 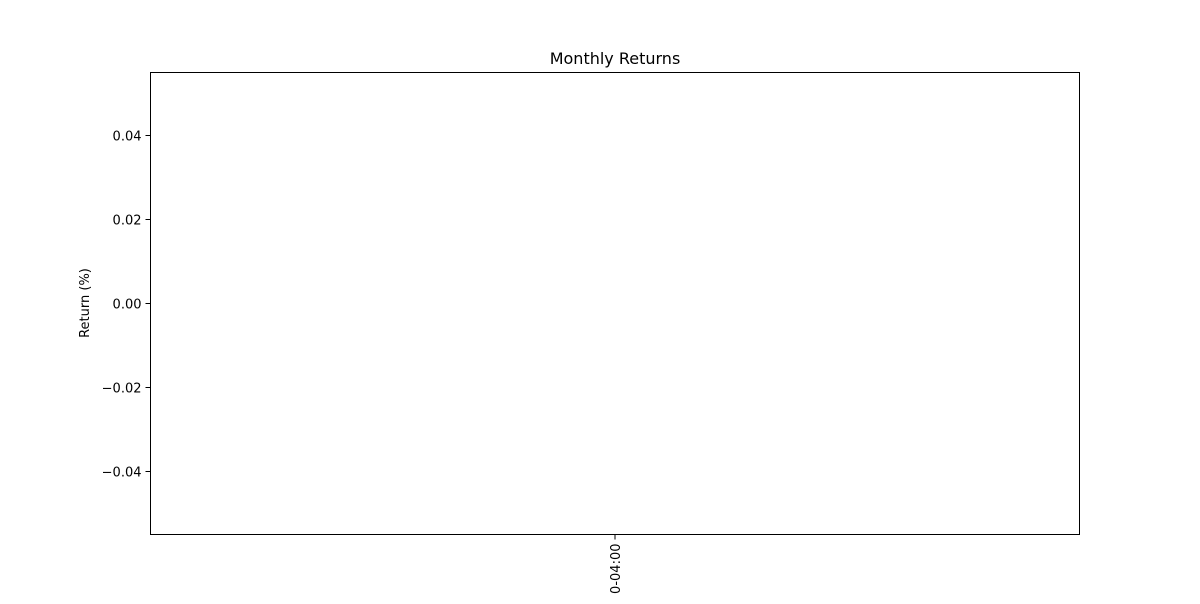 I want to click on chart-title: Monthly Returns, so click(x=615, y=58).